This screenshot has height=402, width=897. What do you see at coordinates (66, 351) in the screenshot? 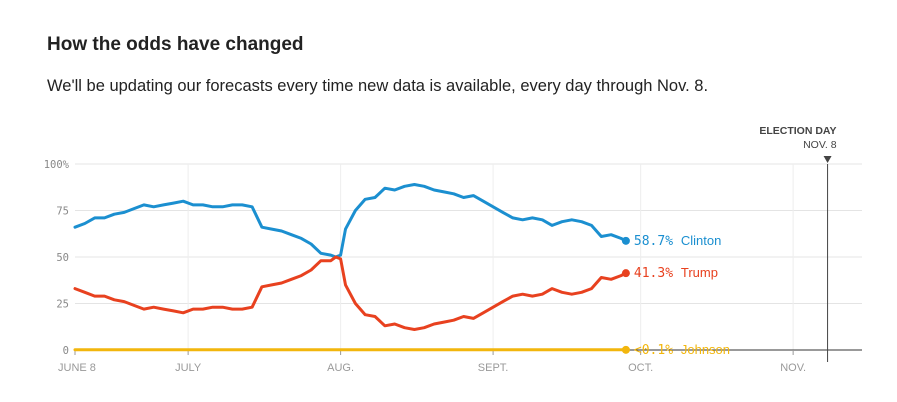
I see `y-tick-label: 0` at bounding box center [66, 351].